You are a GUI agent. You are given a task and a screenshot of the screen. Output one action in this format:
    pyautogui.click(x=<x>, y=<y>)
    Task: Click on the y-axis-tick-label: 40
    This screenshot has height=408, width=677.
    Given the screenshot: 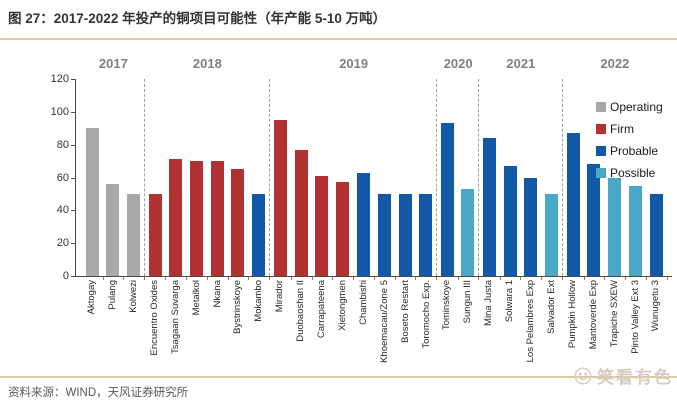 What is the action you would take?
    pyautogui.click(x=62, y=210)
    